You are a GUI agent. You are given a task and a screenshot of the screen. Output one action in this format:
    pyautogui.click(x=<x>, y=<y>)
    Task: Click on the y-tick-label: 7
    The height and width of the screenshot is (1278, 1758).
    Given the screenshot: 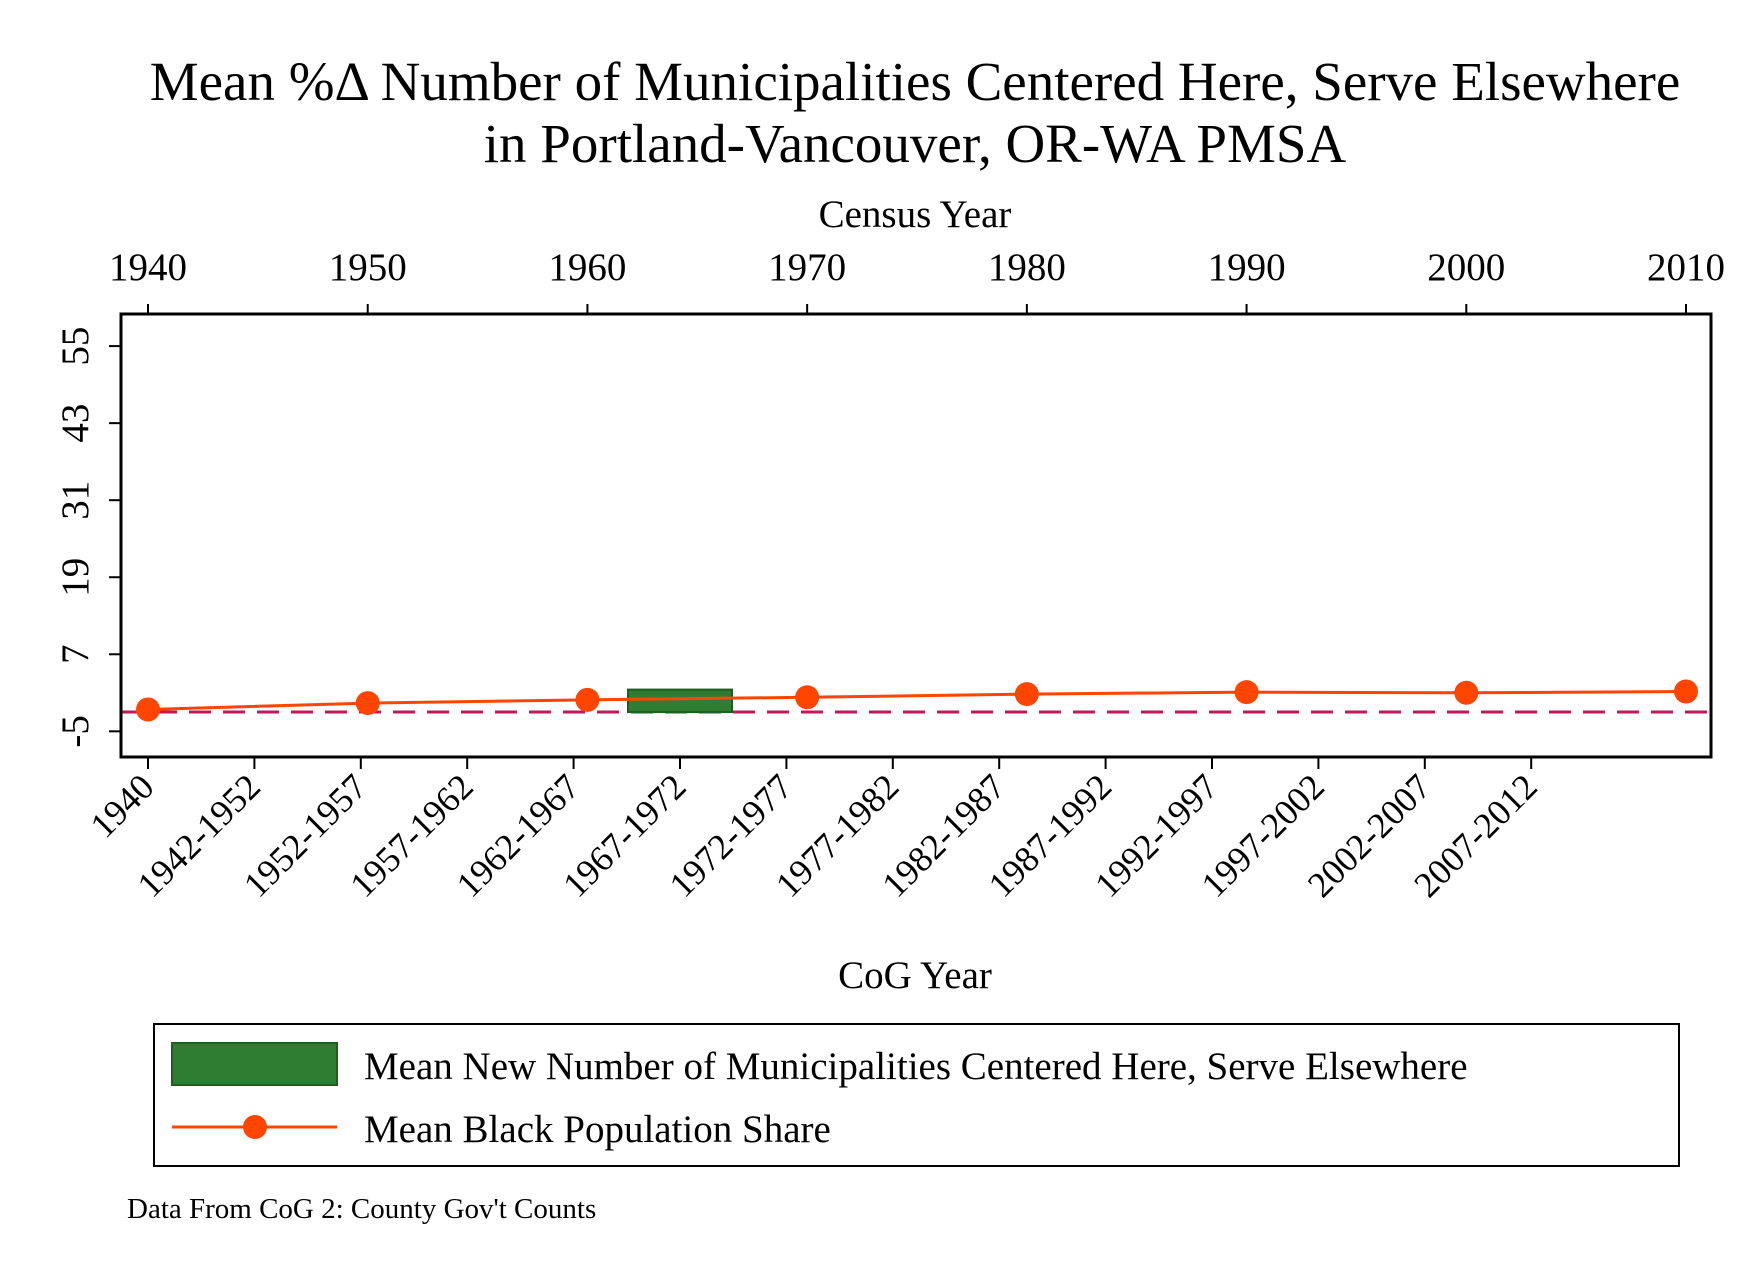 What is the action you would take?
    pyautogui.click(x=75, y=655)
    